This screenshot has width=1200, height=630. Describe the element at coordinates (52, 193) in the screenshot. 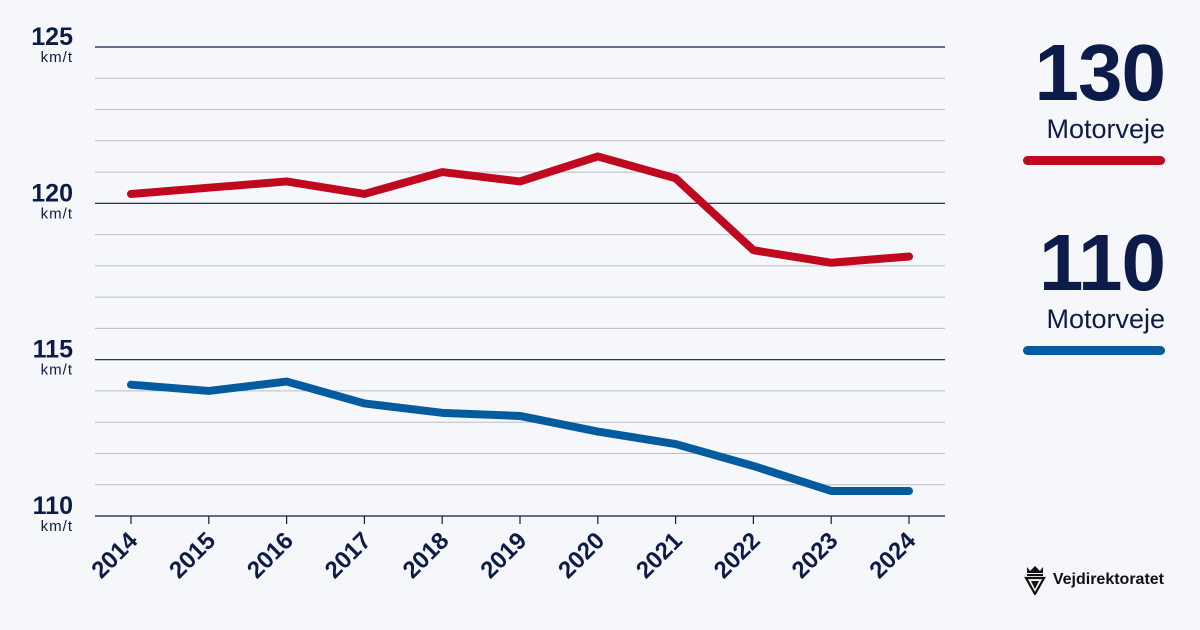

I see `y-tick-label: 120` at that location.